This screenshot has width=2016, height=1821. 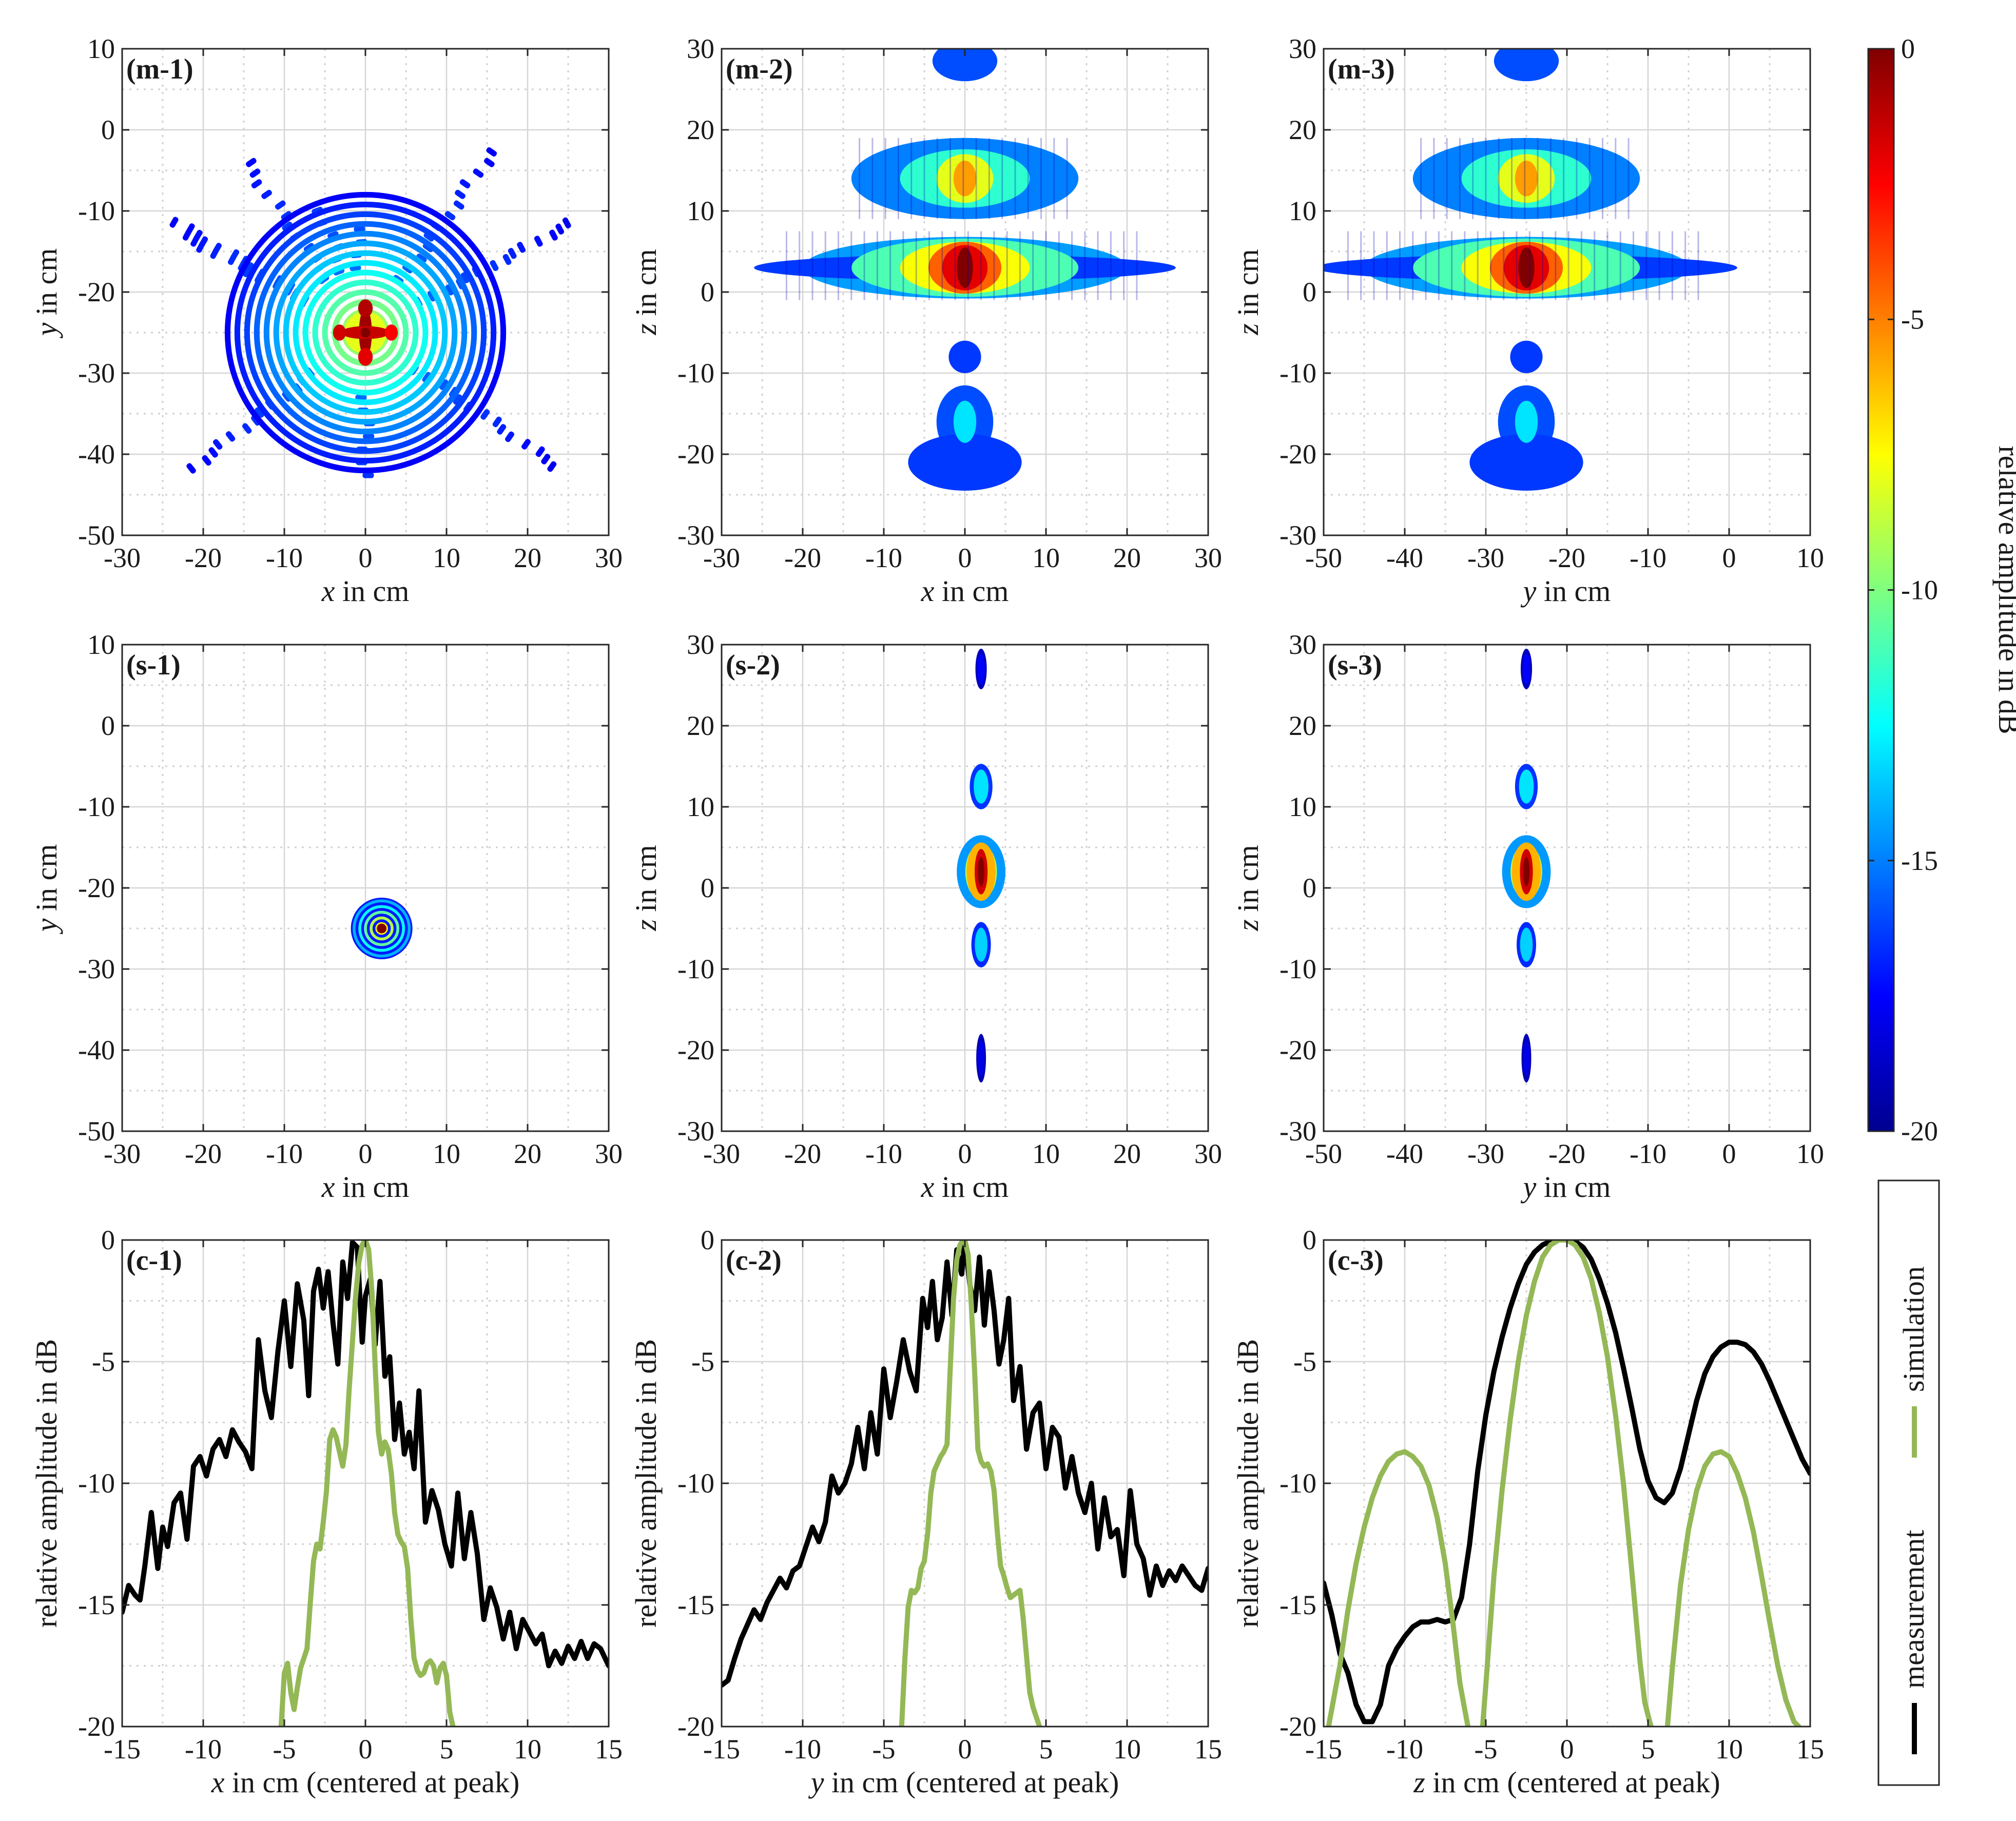 I want to click on panel-label: (m-2), so click(x=759, y=69).